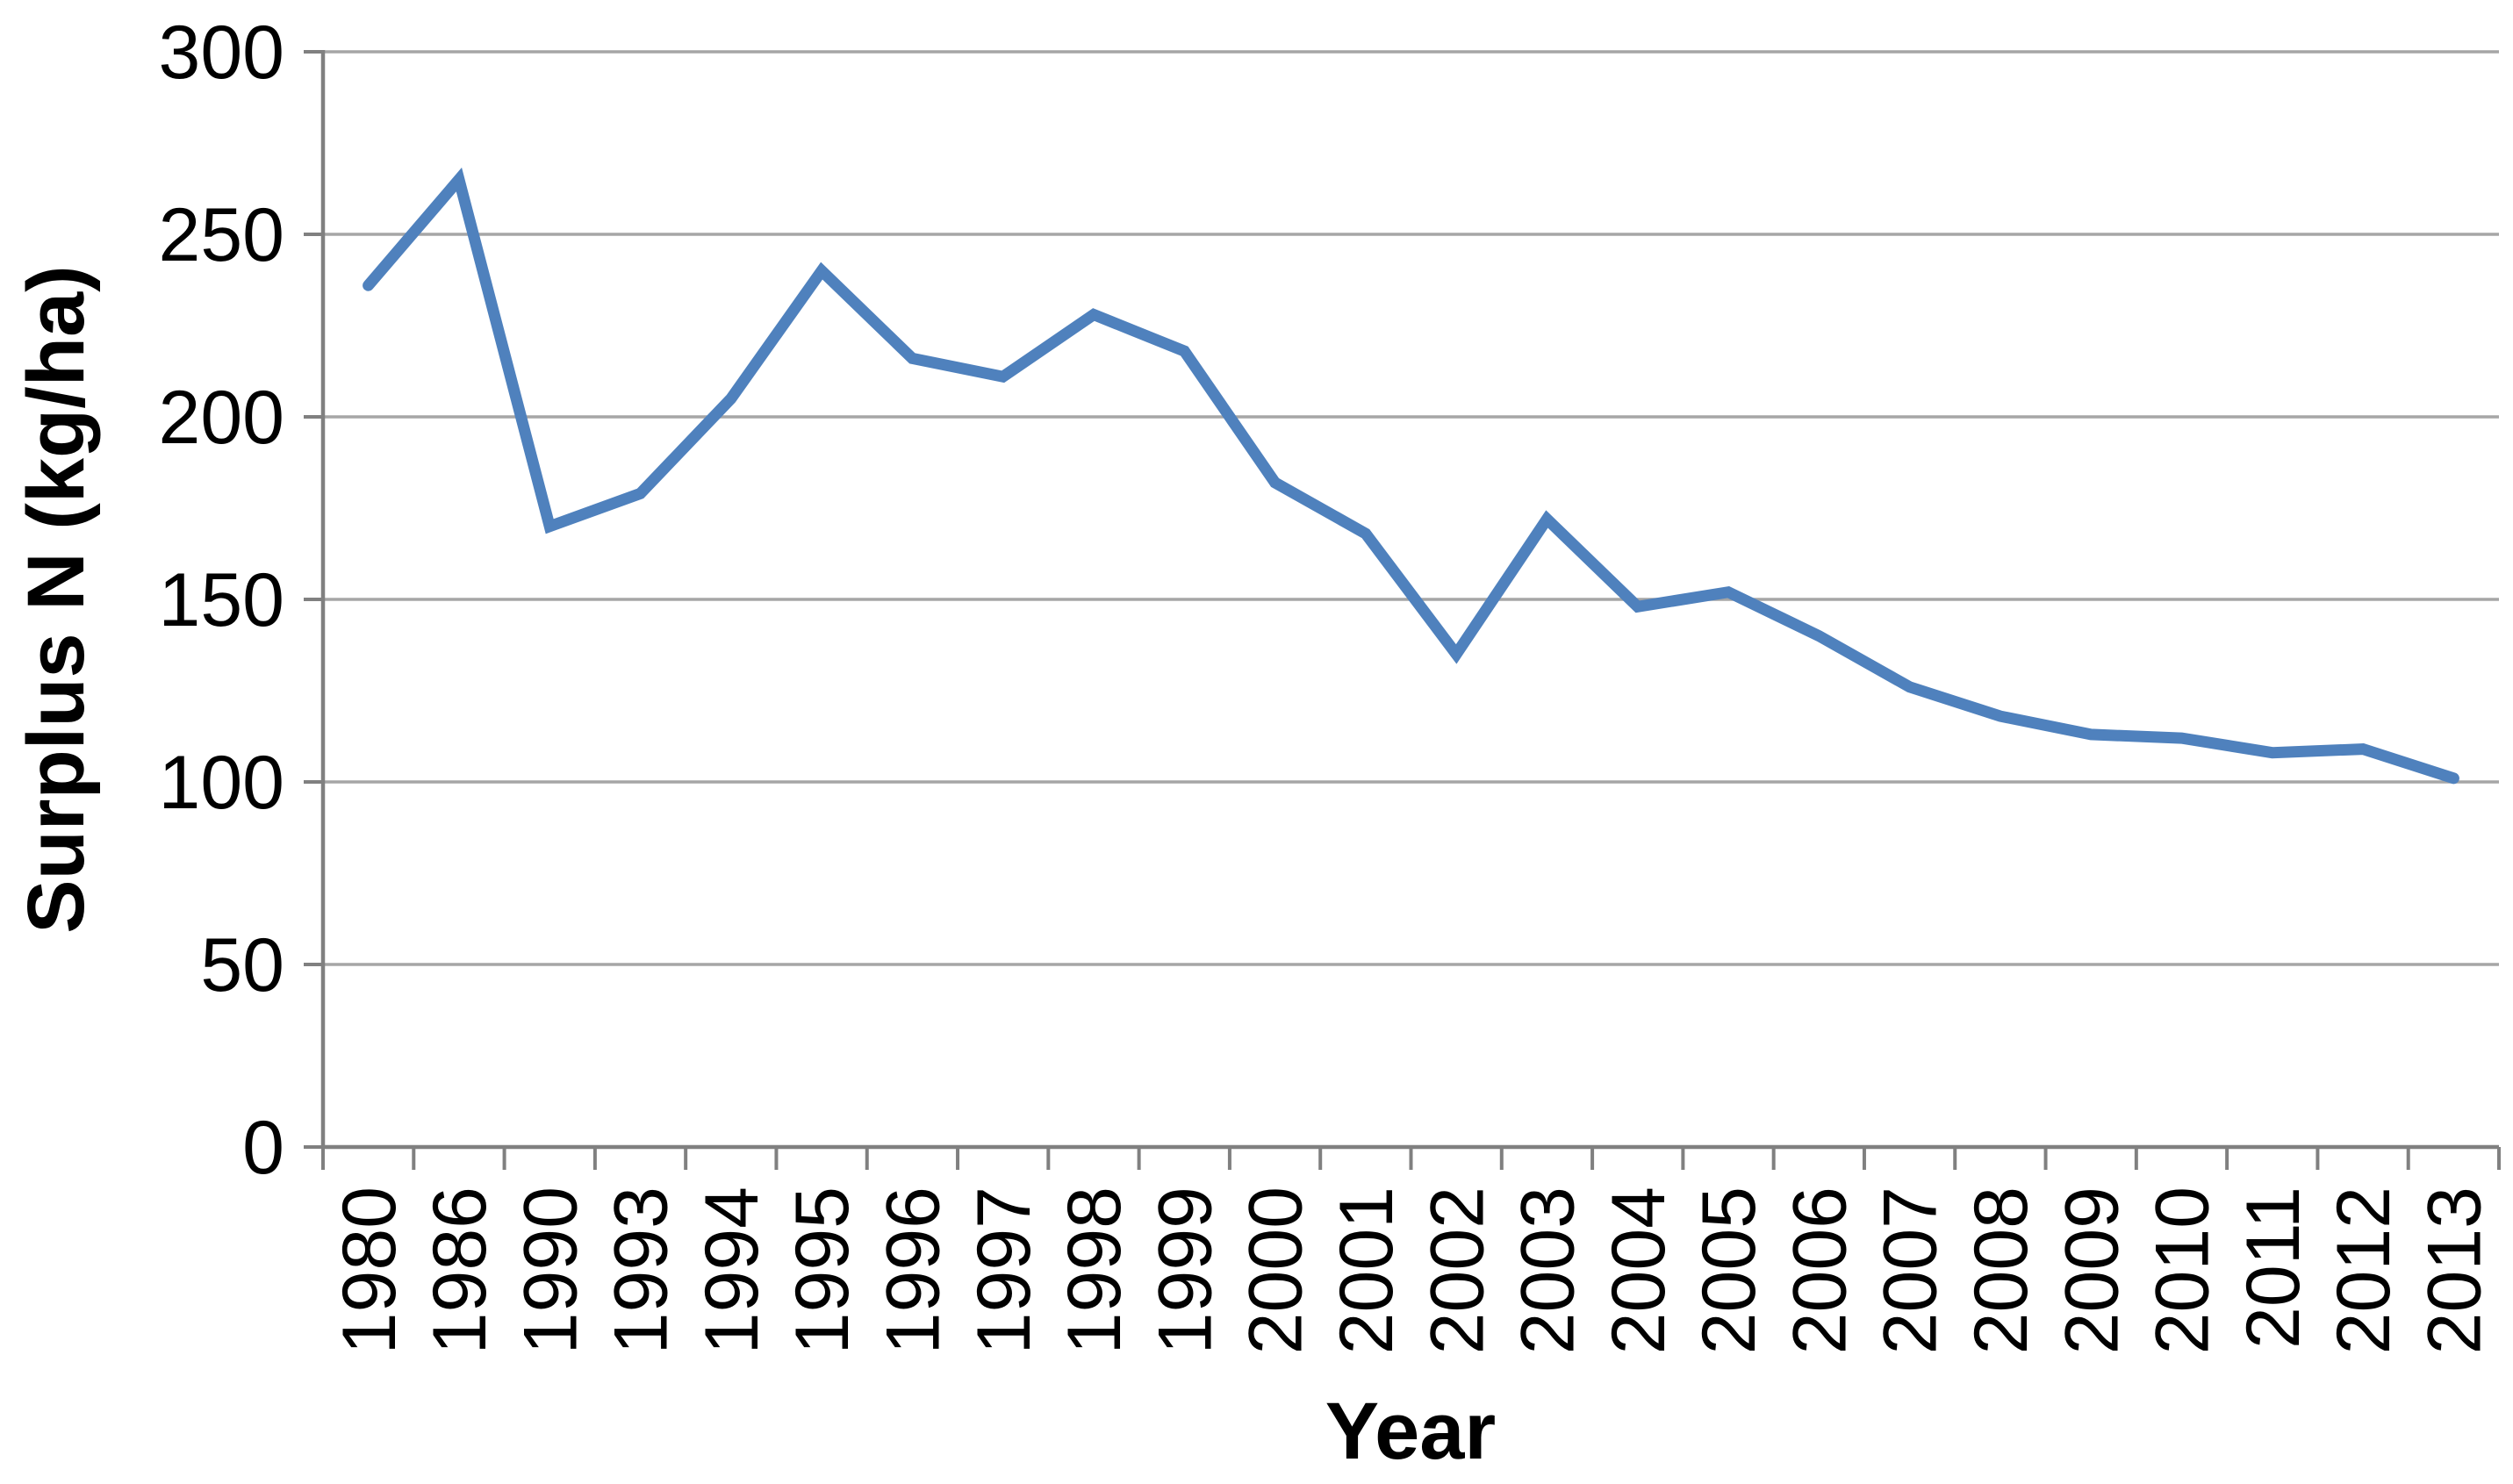  What do you see at coordinates (1548, 1270) in the screenshot?
I see `x-tick-label-2003: 2003` at bounding box center [1548, 1270].